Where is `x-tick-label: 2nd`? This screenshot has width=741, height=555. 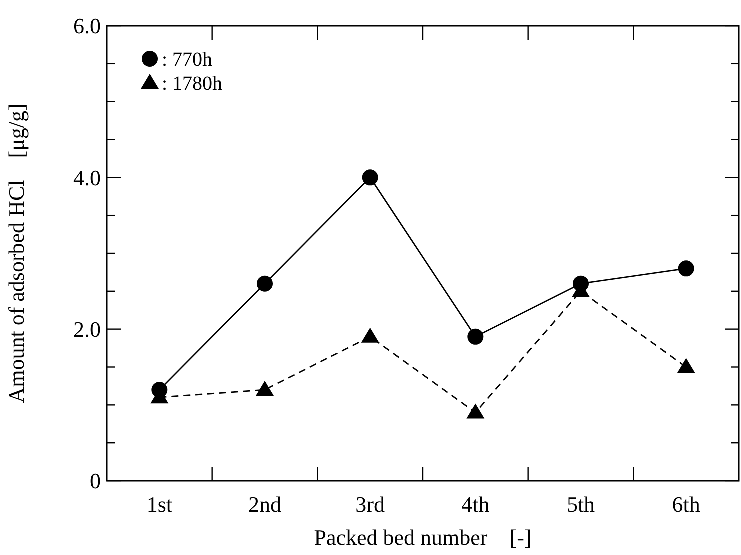
x-tick-label: 2nd is located at coordinates (265, 504).